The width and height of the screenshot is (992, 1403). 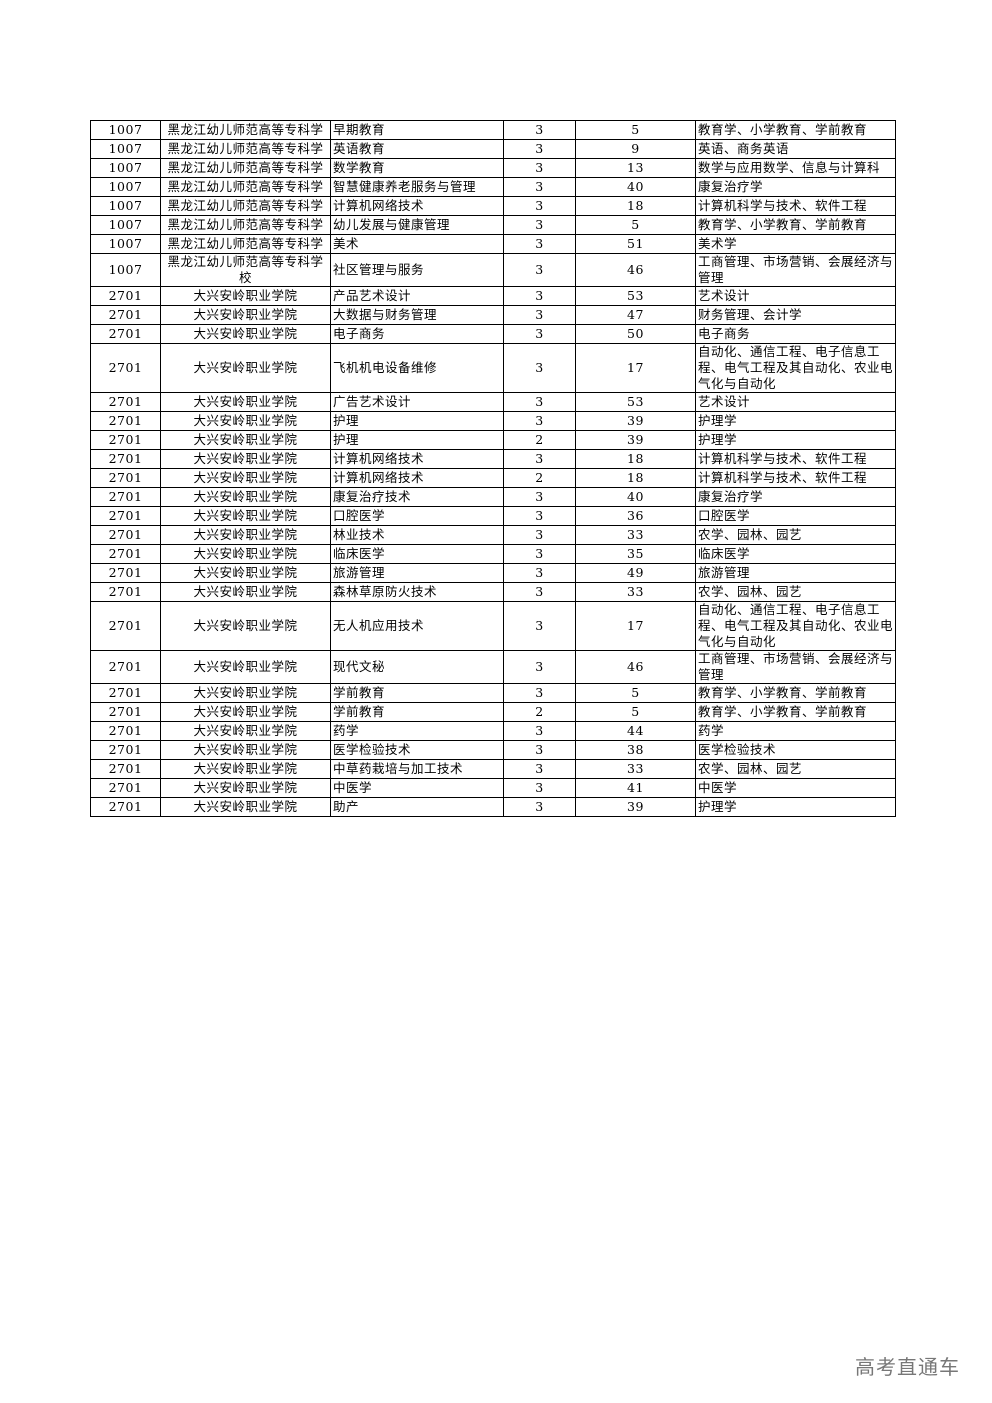 I want to click on related-majors-cell: 中医学, so click(x=795, y=788).